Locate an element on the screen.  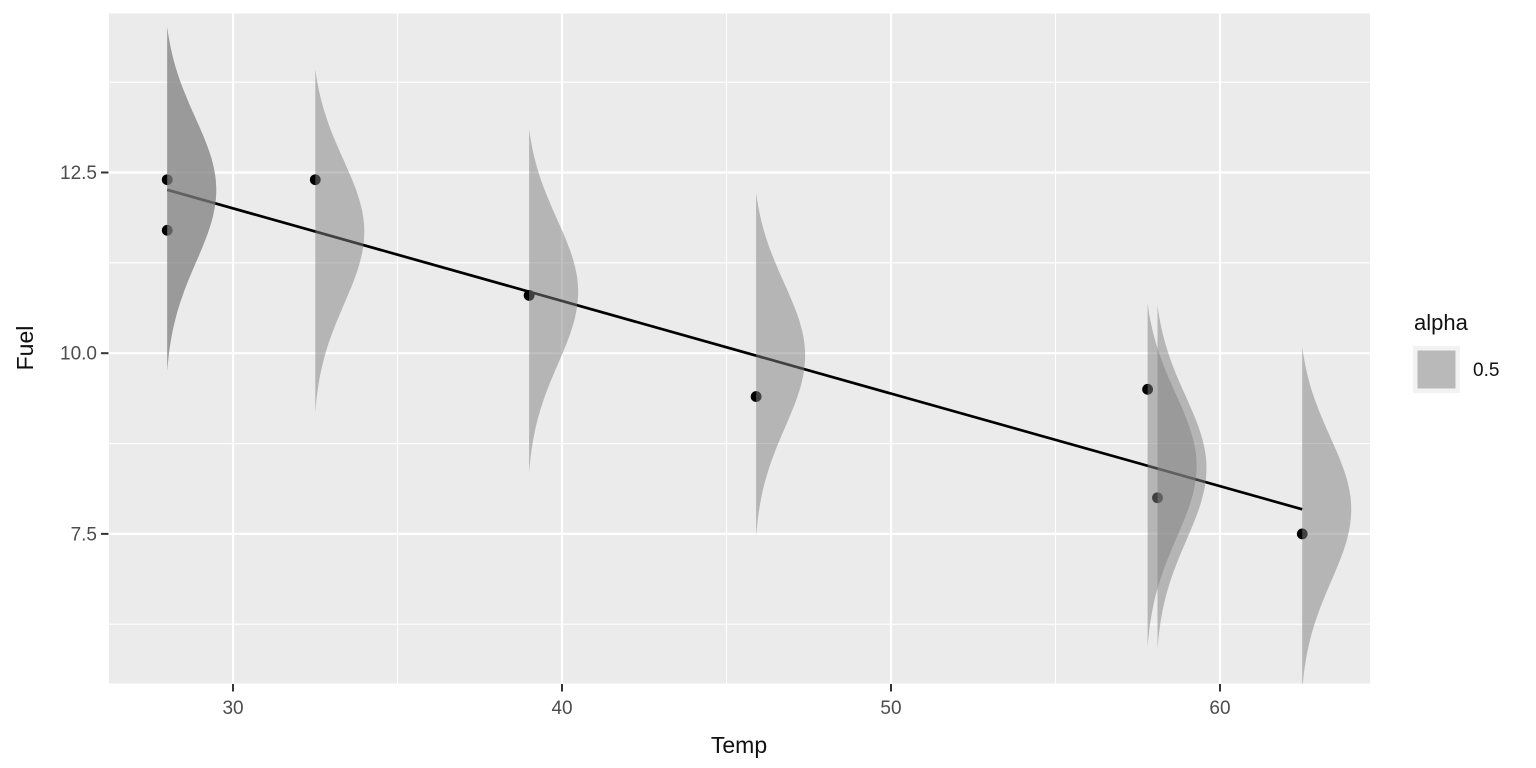
legend-title: alpha is located at coordinates (1441, 322).